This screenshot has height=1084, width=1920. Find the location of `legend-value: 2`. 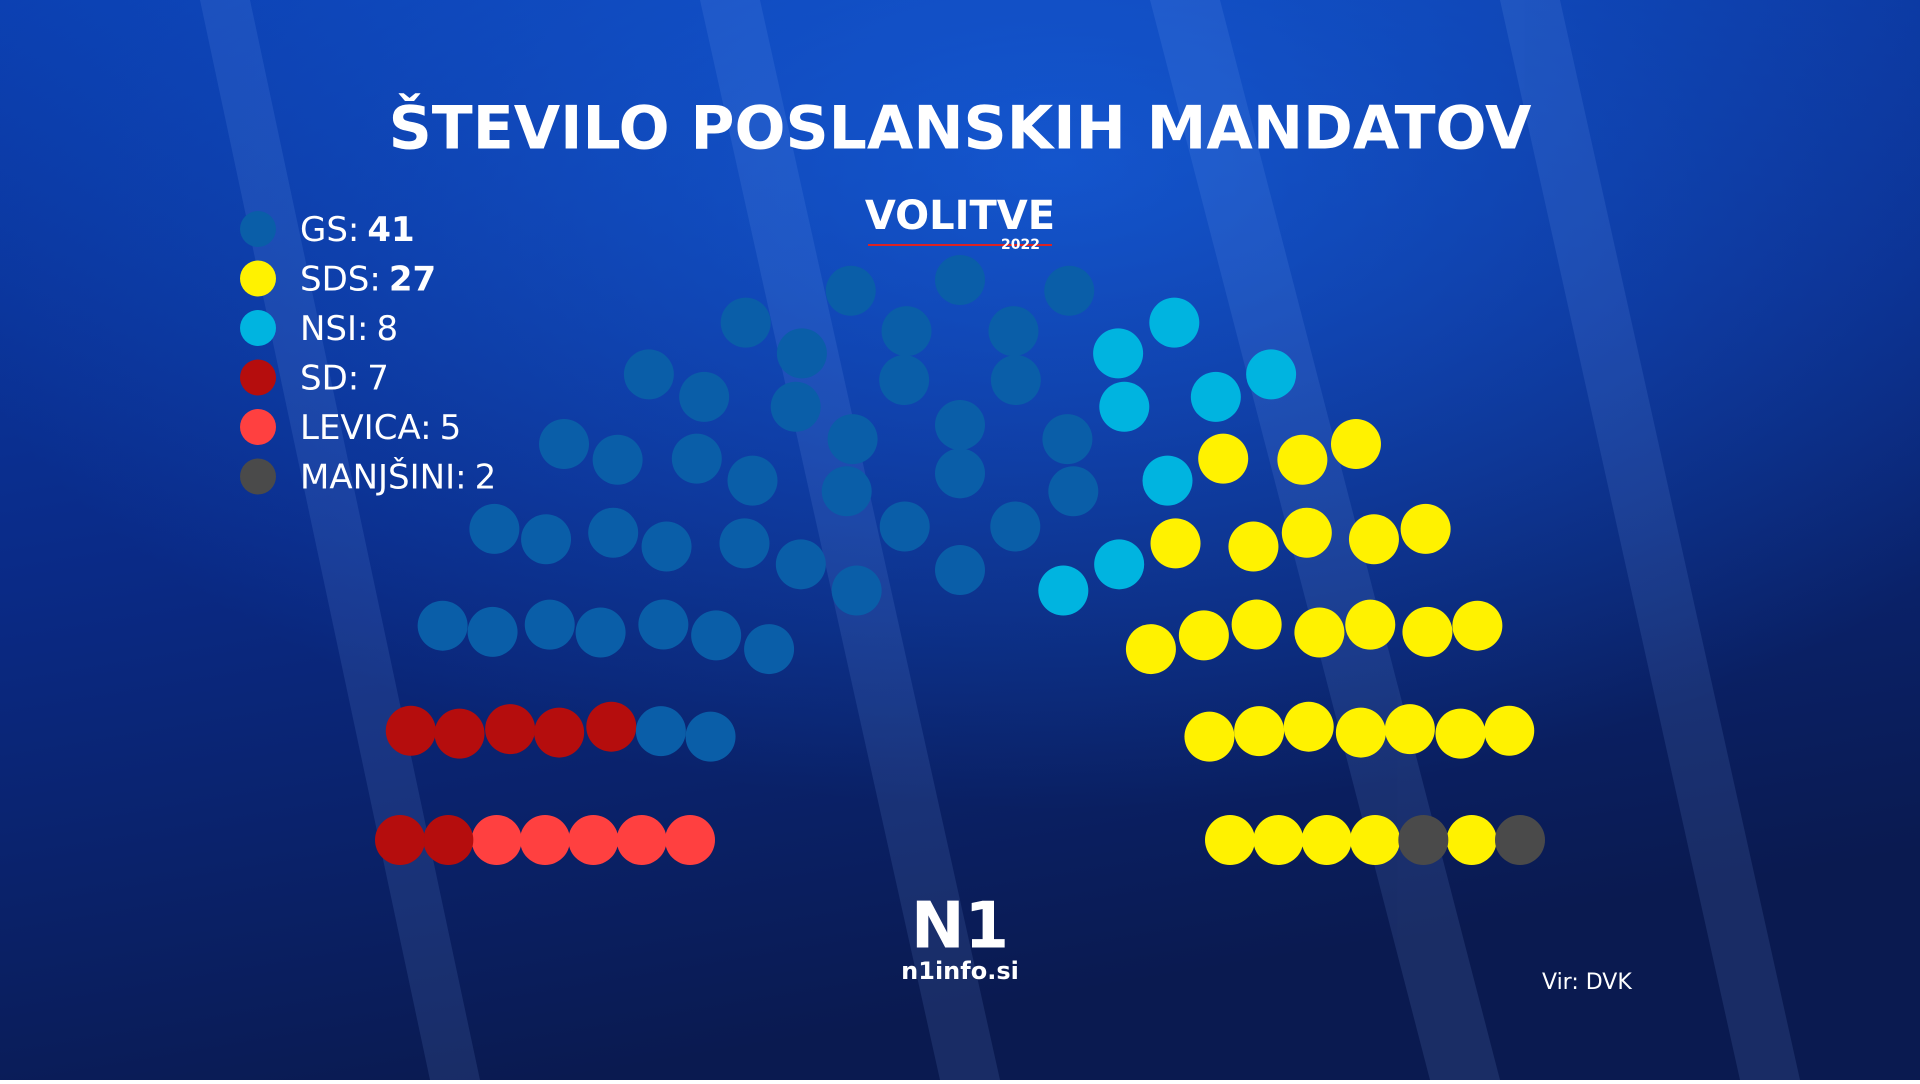

legend-value: 2 is located at coordinates (486, 477).